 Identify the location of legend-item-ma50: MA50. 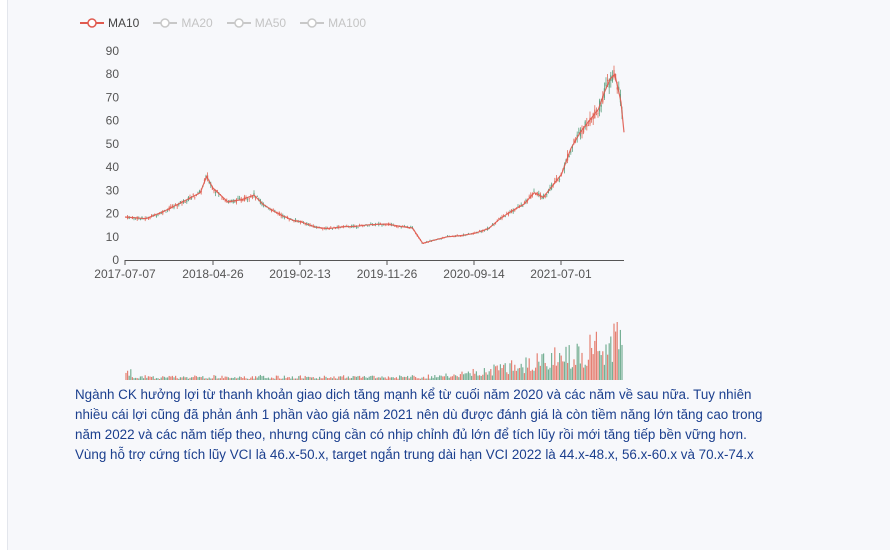
(256, 23).